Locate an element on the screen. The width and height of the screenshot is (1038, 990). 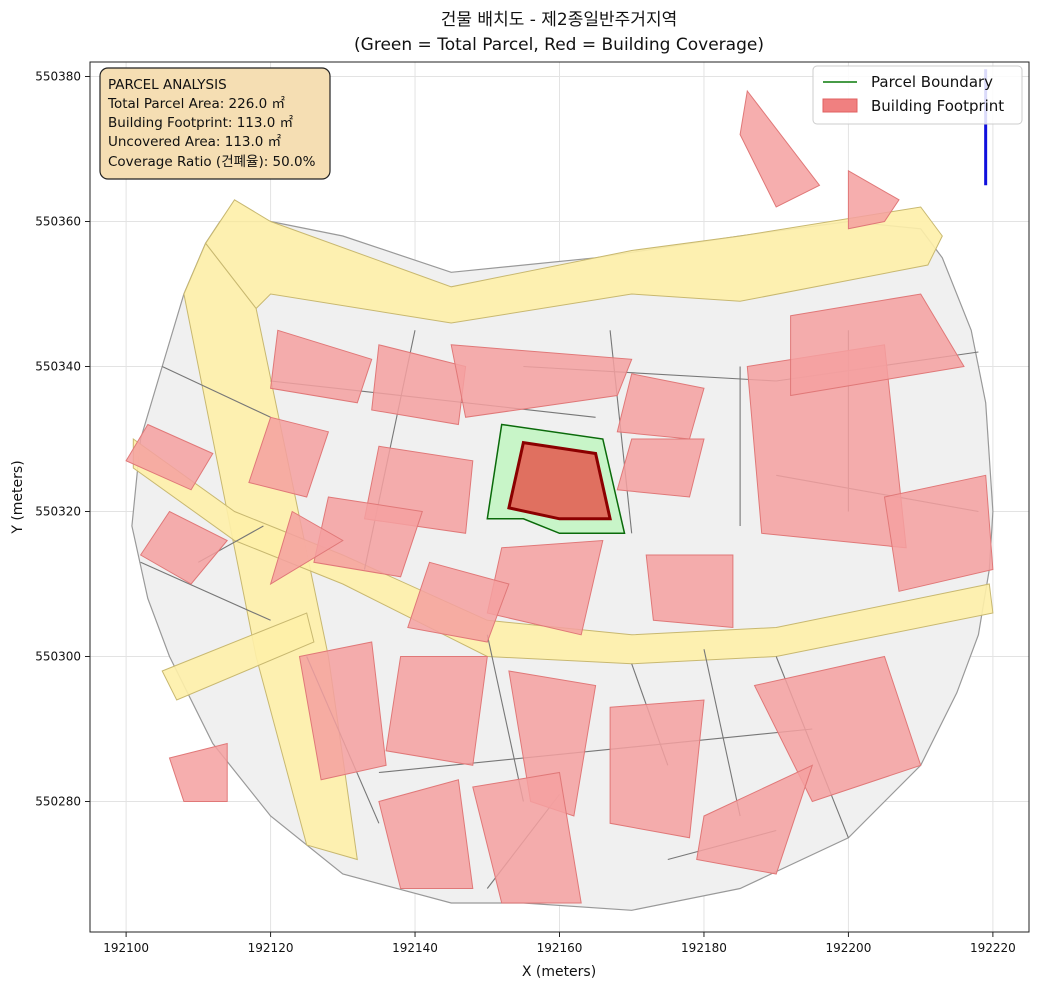
y-tick-label: 550360 is located at coordinates (58, 222).